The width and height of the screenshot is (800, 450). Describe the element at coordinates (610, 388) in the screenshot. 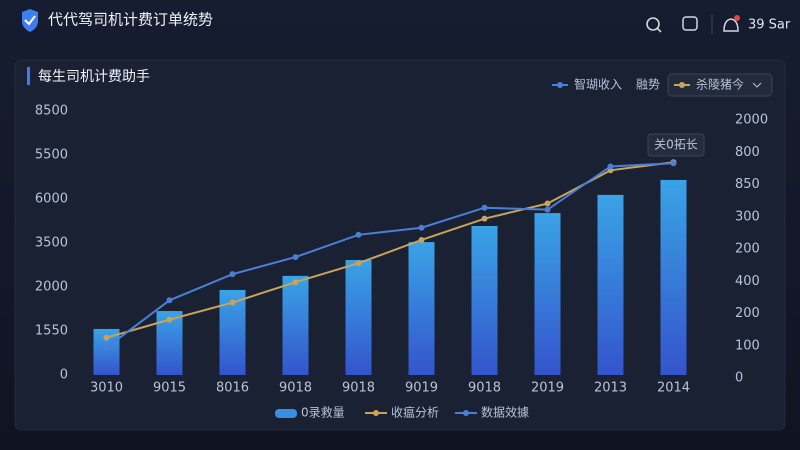

I see `x-tick-label: 2013` at that location.